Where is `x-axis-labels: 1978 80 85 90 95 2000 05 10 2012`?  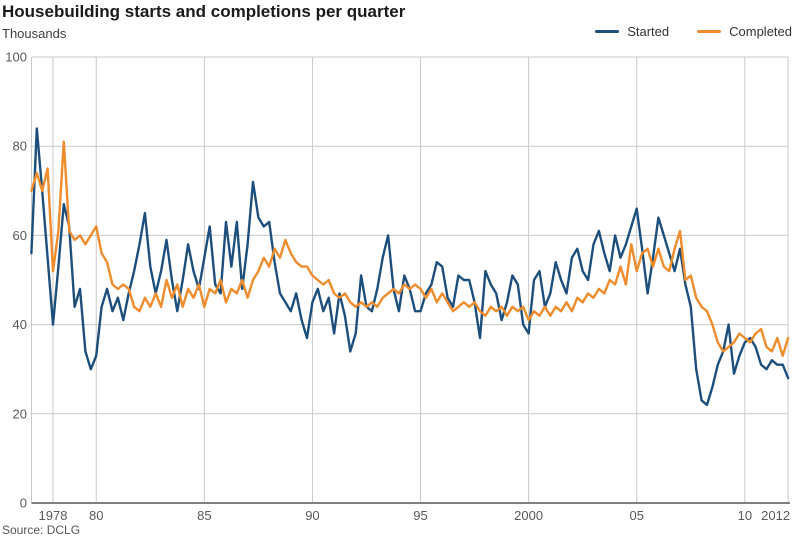
x-axis-labels: 1978 80 85 90 95 2000 05 10 2012 is located at coordinates (415, 515).